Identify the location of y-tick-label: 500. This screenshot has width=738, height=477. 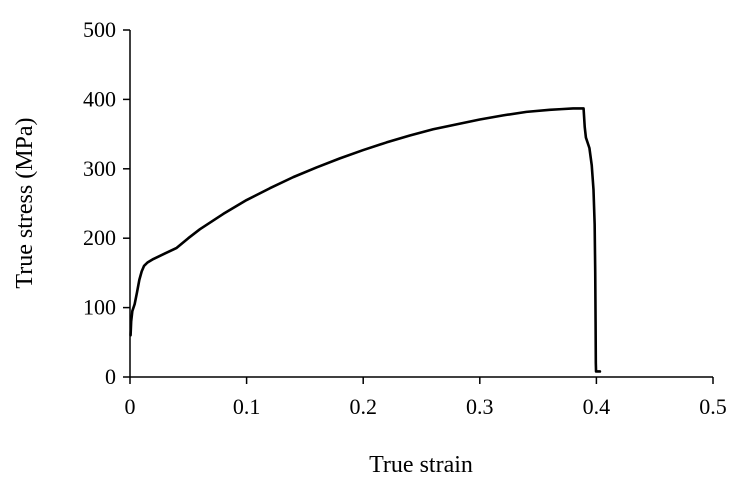
(99, 29).